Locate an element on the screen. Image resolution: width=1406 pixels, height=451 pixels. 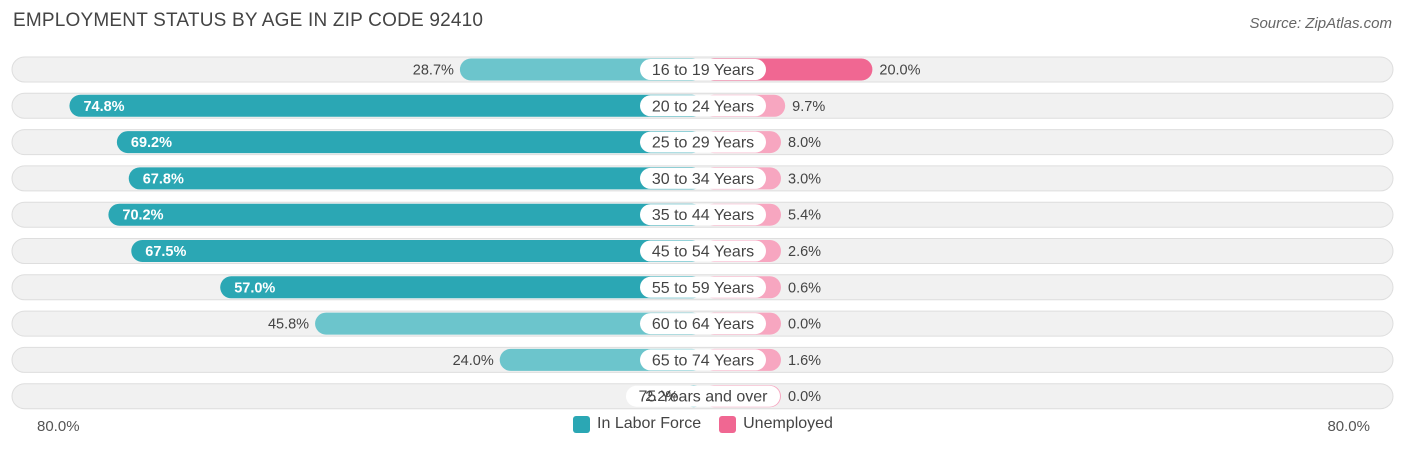
source-credit: Source: ZipAtlas.com is located at coordinates (1320, 23).